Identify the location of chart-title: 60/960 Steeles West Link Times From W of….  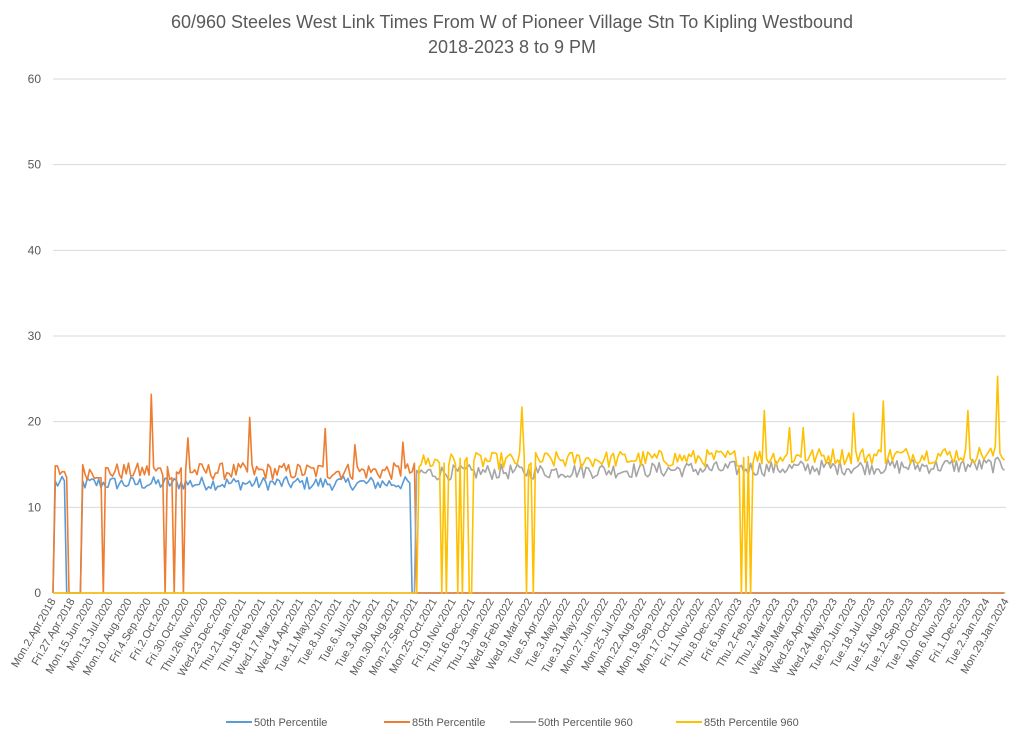
(512, 22).